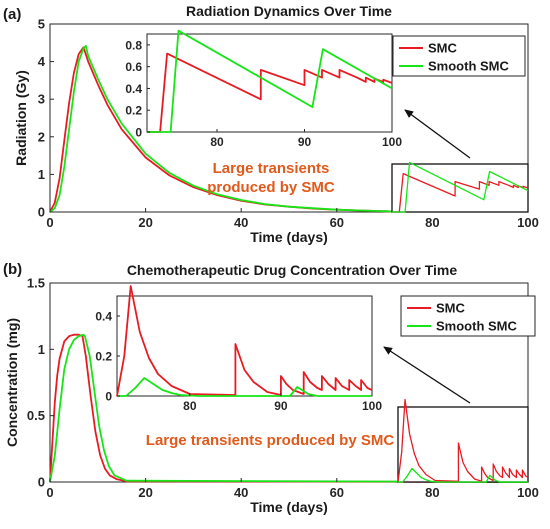  What do you see at coordinates (244, 346) in the screenshot?
I see `panel-b-inset-plot-area` at bounding box center [244, 346].